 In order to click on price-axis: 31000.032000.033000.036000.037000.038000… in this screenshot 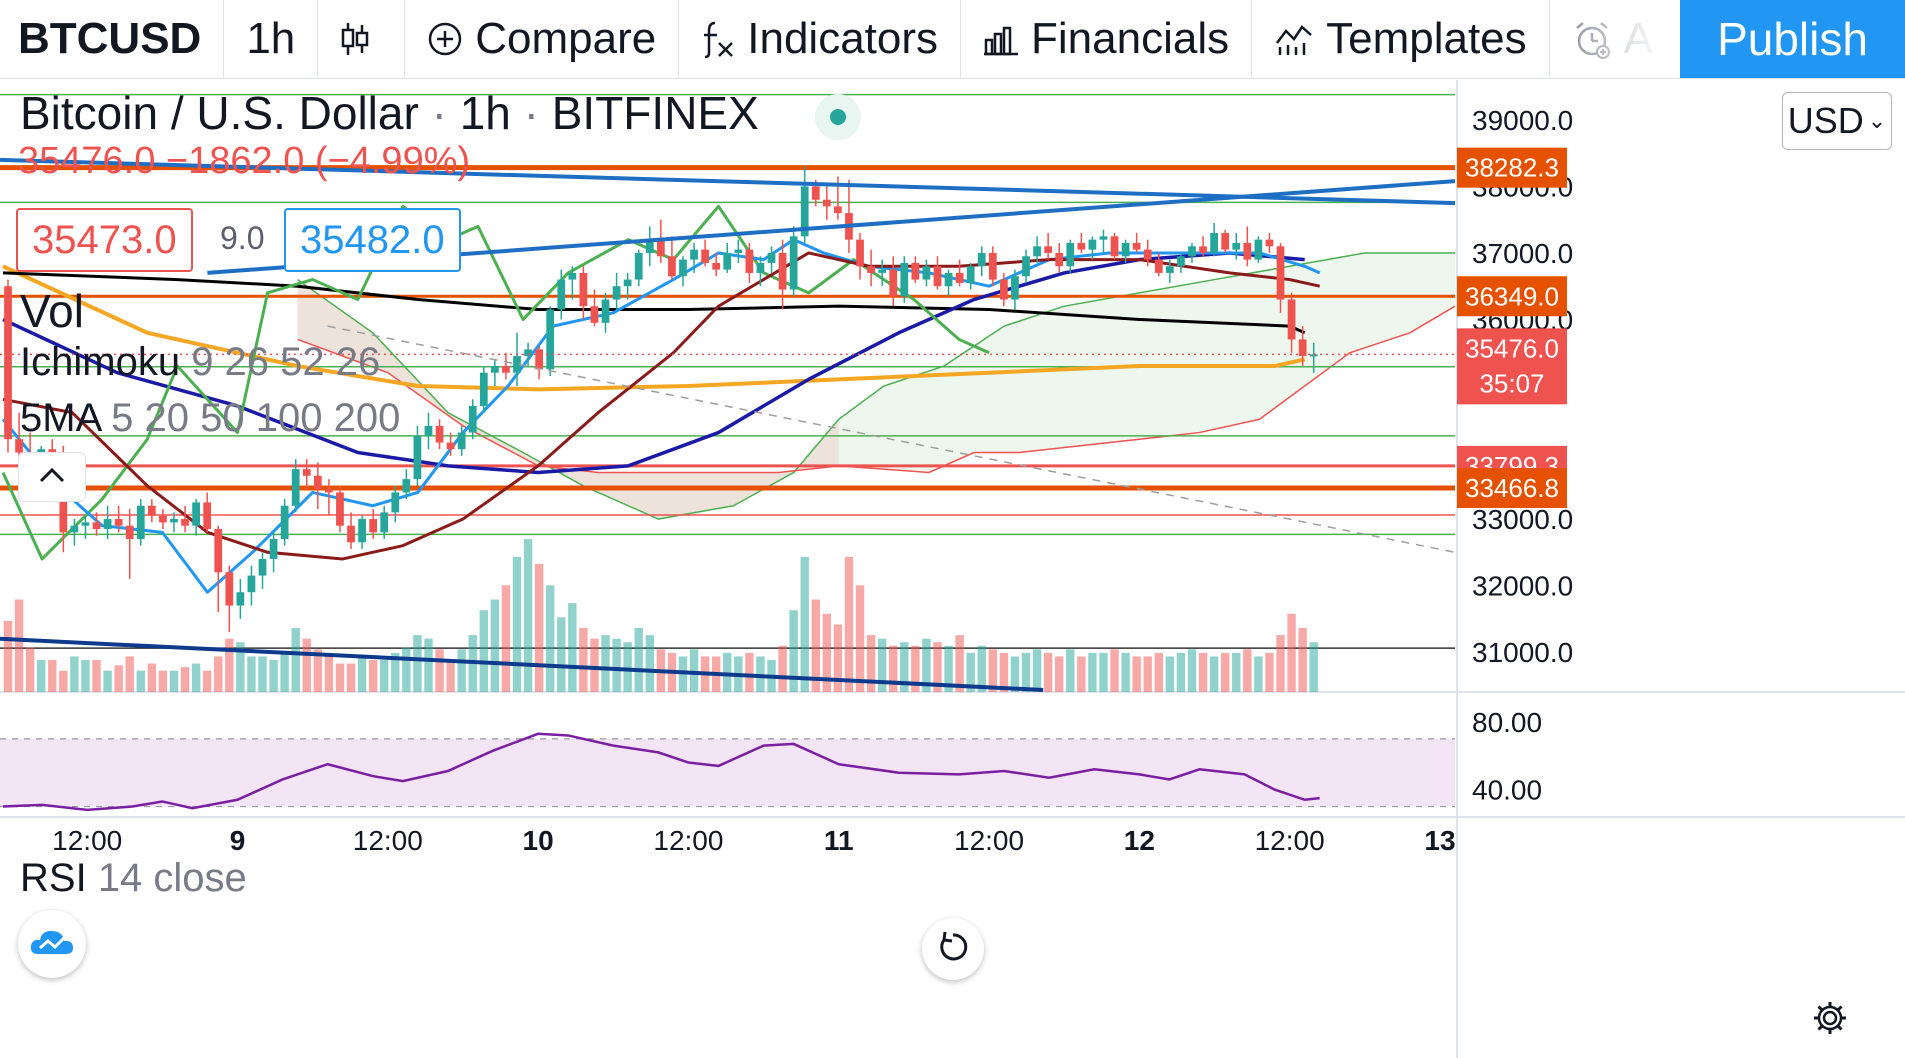, I will do `click(1515, 386)`.